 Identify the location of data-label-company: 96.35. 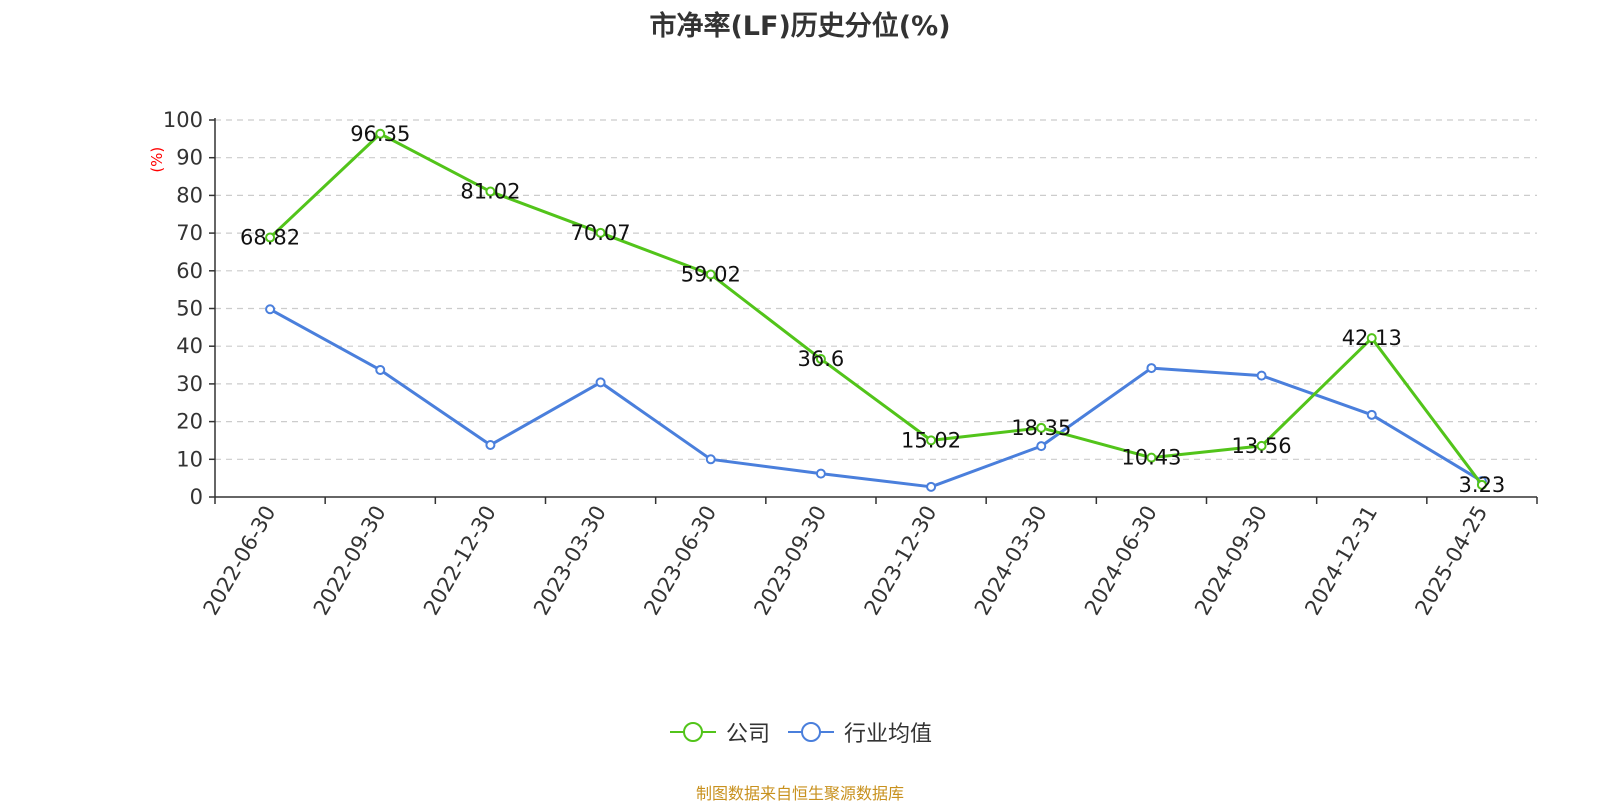
(380, 134).